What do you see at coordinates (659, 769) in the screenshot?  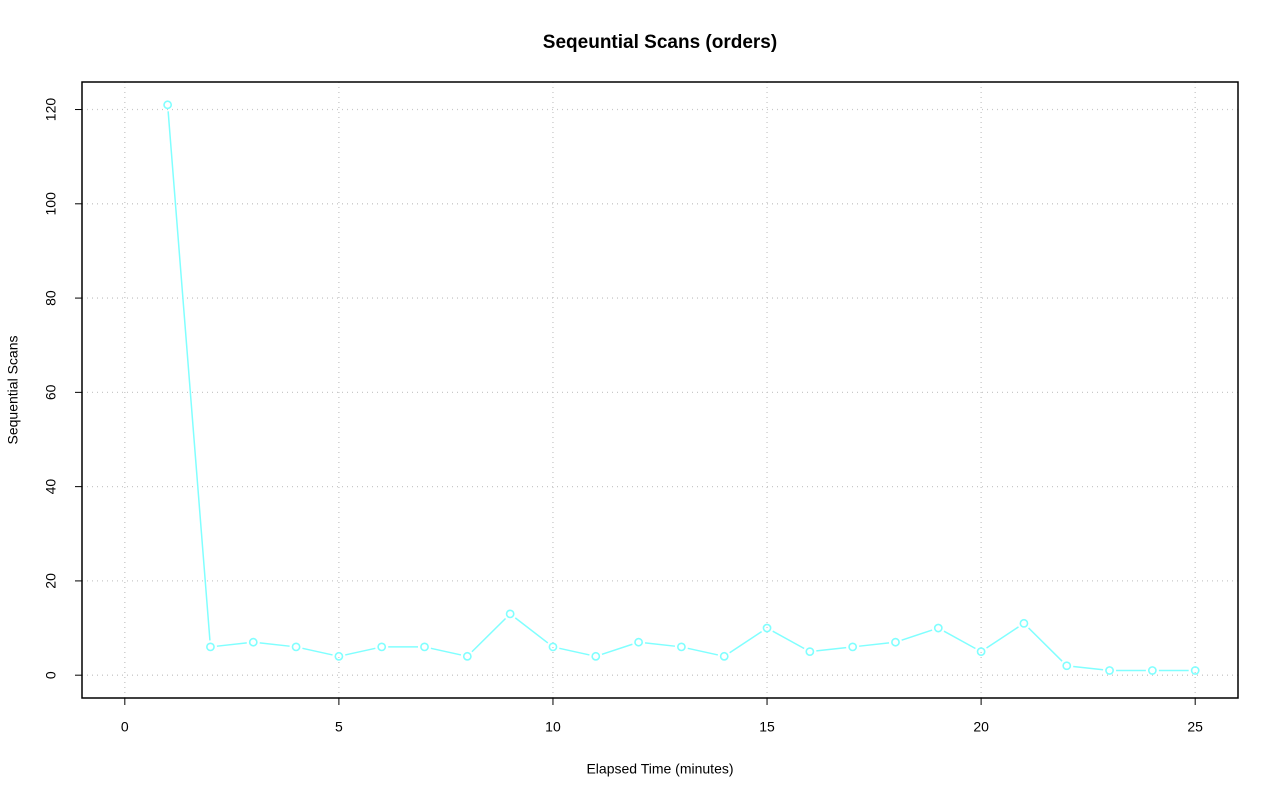 I see `x-axis-label: Elapsed Time (minutes)` at bounding box center [659, 769].